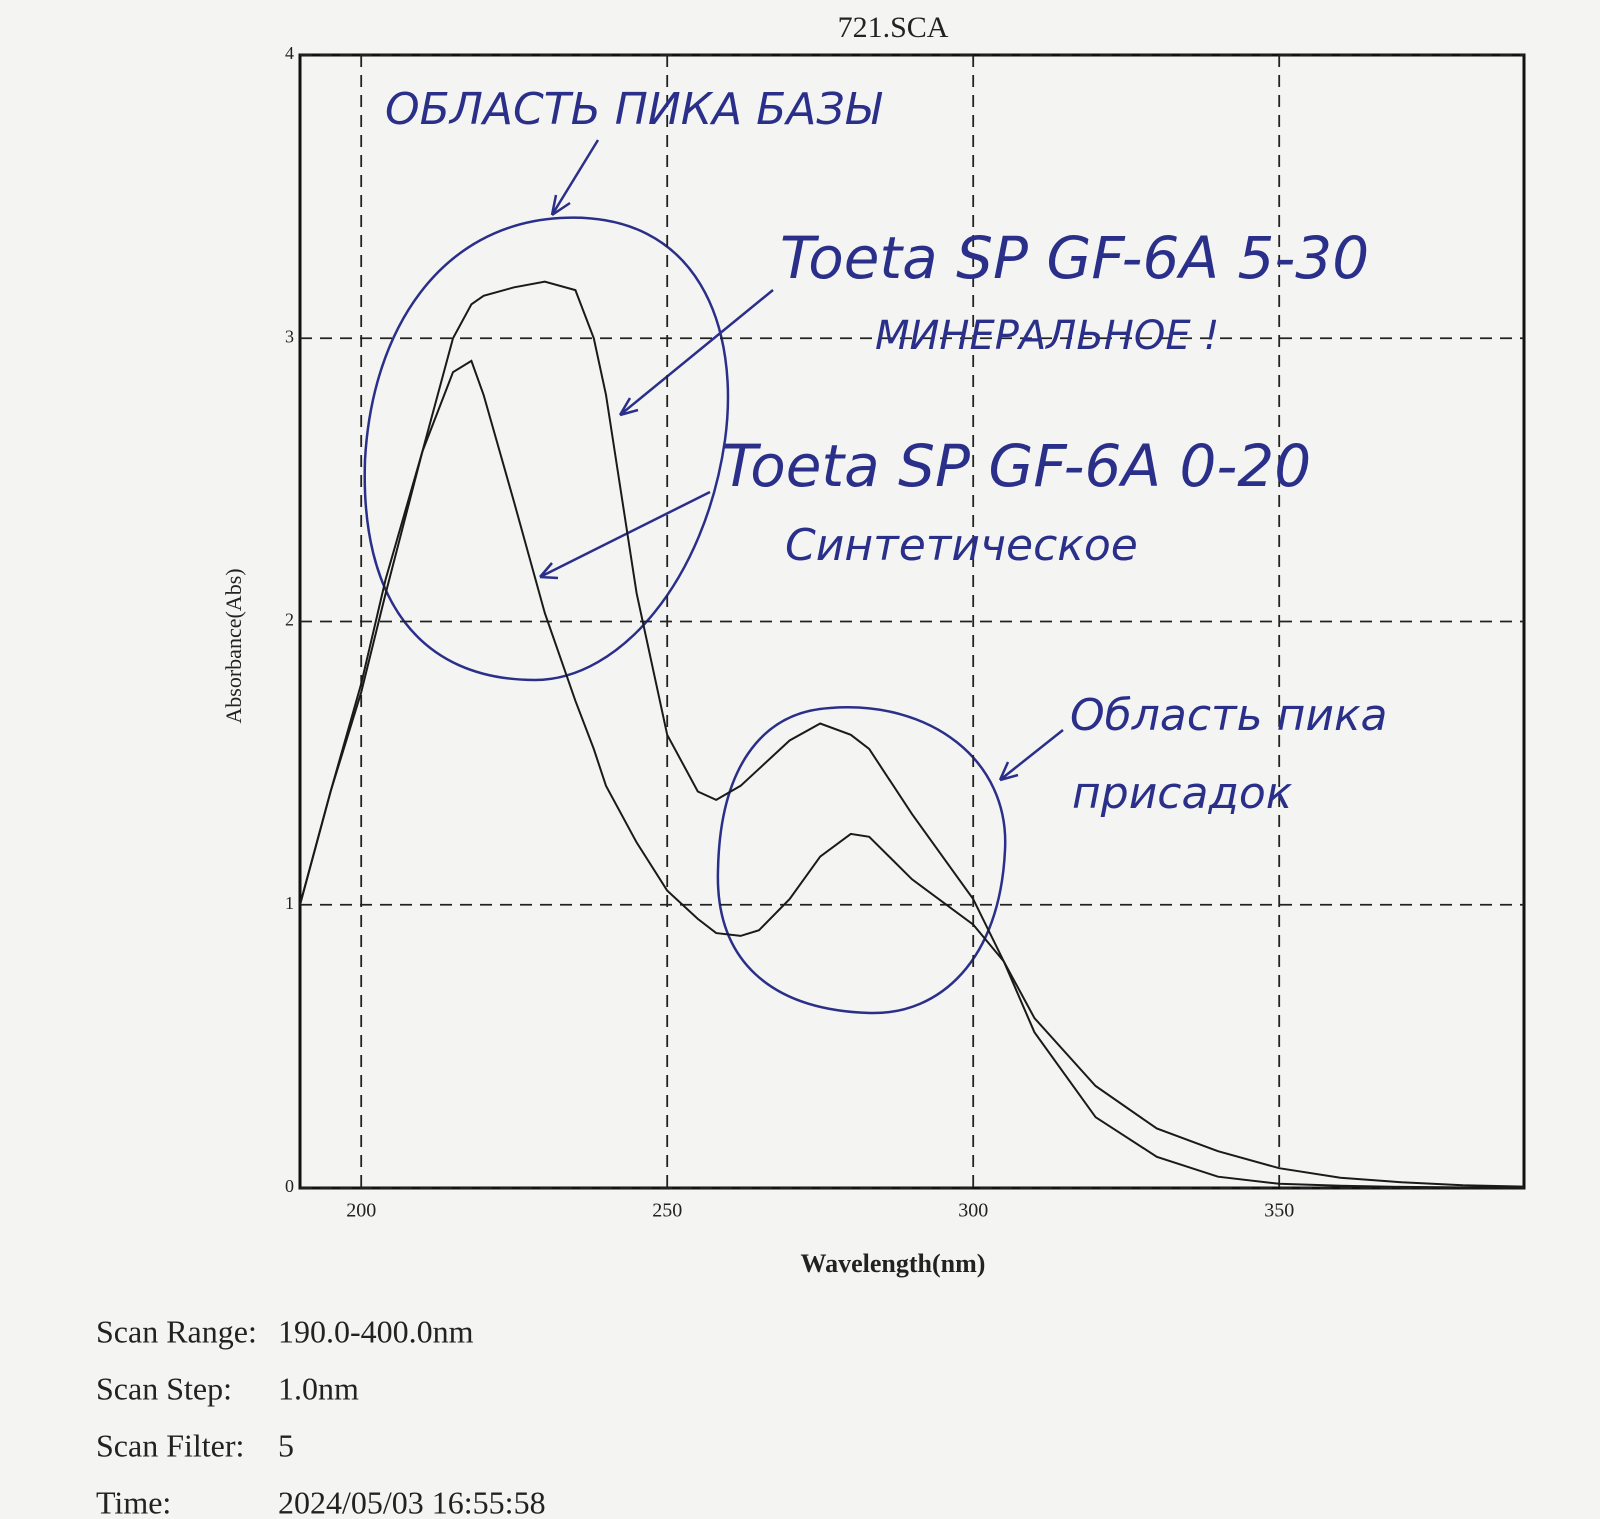  What do you see at coordinates (893, 1263) in the screenshot?
I see `x-axis-label: Wavelength(nm)` at bounding box center [893, 1263].